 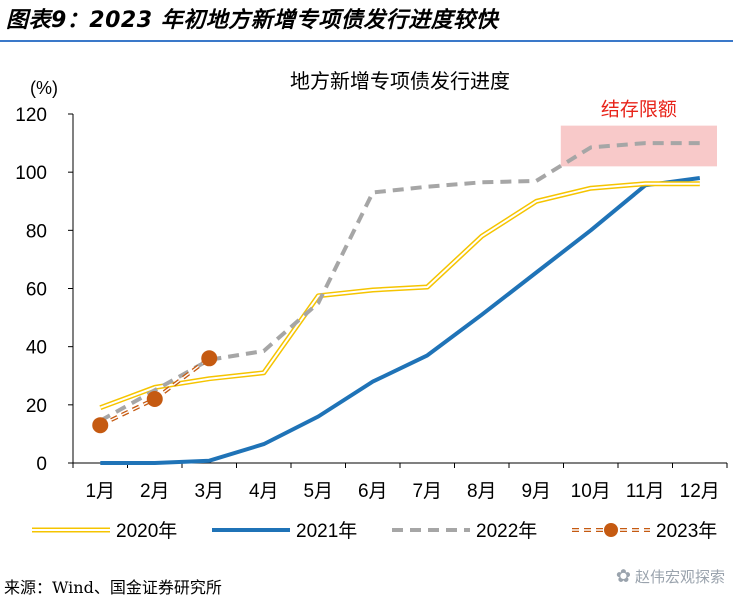 I want to click on annotation-box, so click(x=638, y=146).